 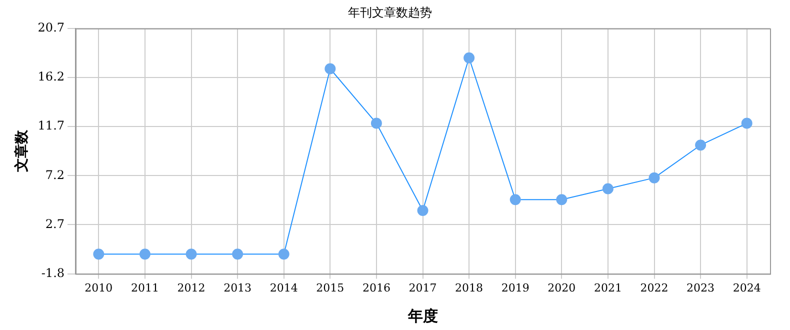 What do you see at coordinates (376, 287) in the screenshot?
I see `x-tick-label: 2016` at bounding box center [376, 287].